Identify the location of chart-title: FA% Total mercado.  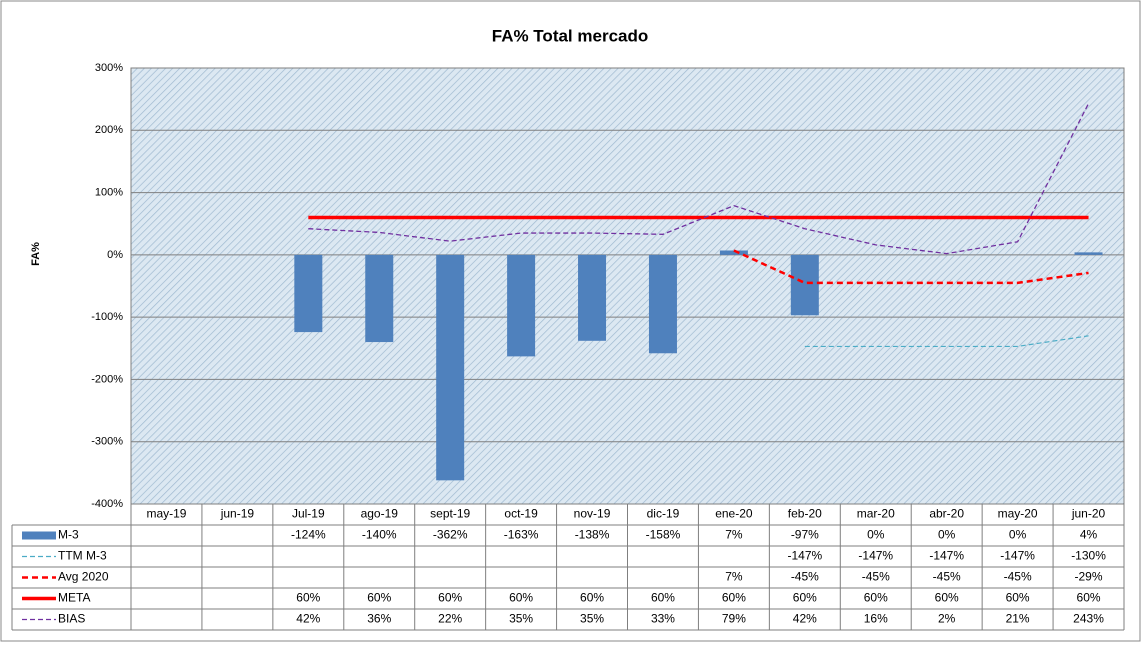
(570, 35).